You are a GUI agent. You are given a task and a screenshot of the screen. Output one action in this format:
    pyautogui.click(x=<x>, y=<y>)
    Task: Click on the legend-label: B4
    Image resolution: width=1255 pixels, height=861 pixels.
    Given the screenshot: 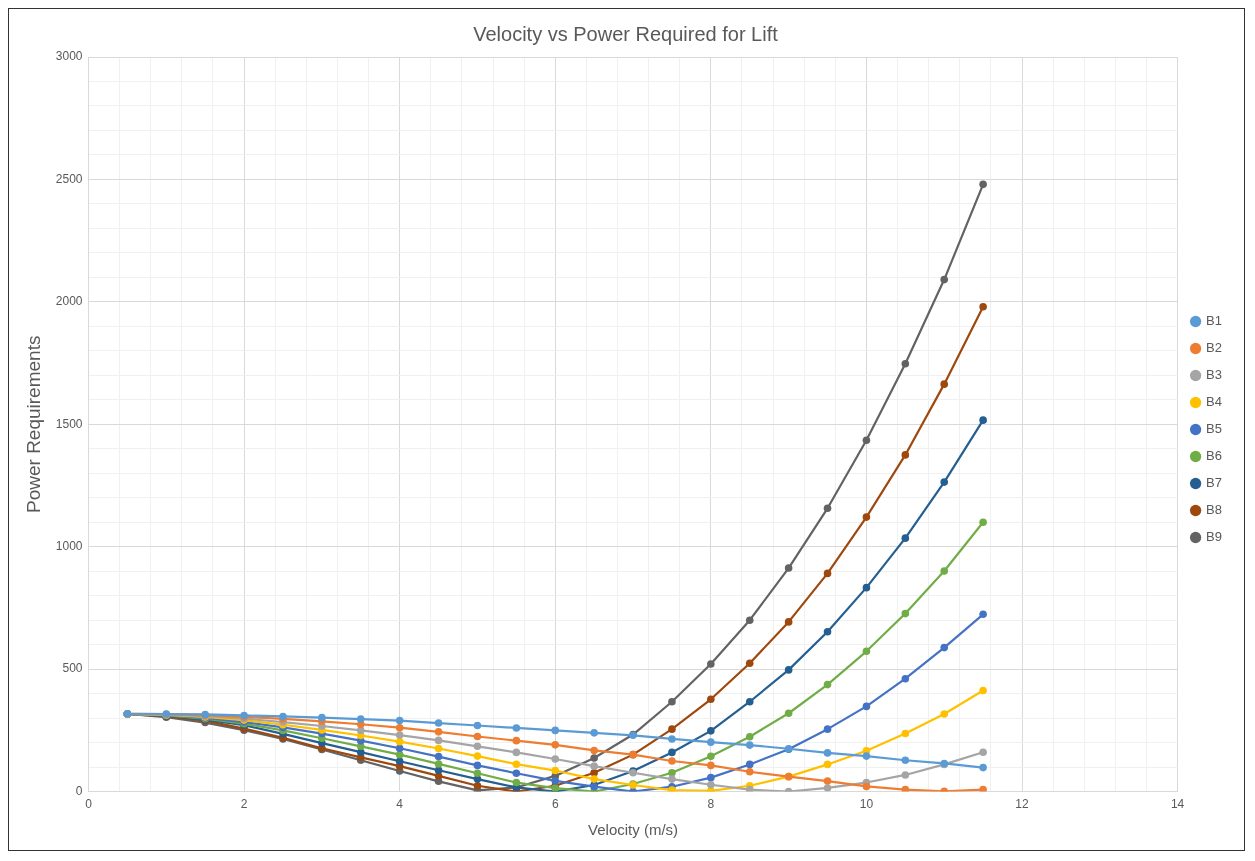 What is the action you would take?
    pyautogui.click(x=1214, y=402)
    